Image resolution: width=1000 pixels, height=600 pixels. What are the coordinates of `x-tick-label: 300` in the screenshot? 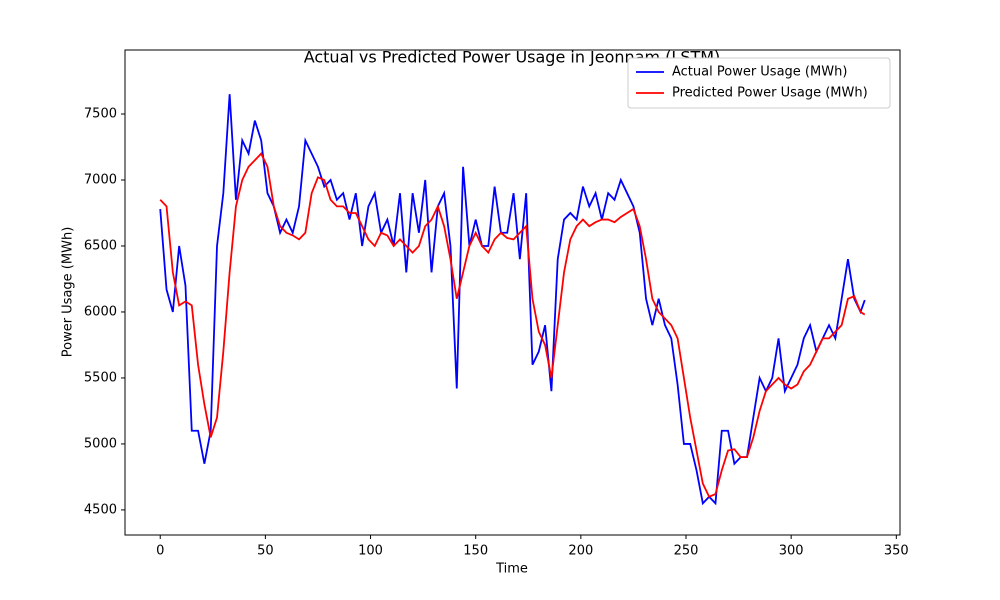 It's located at (791, 551).